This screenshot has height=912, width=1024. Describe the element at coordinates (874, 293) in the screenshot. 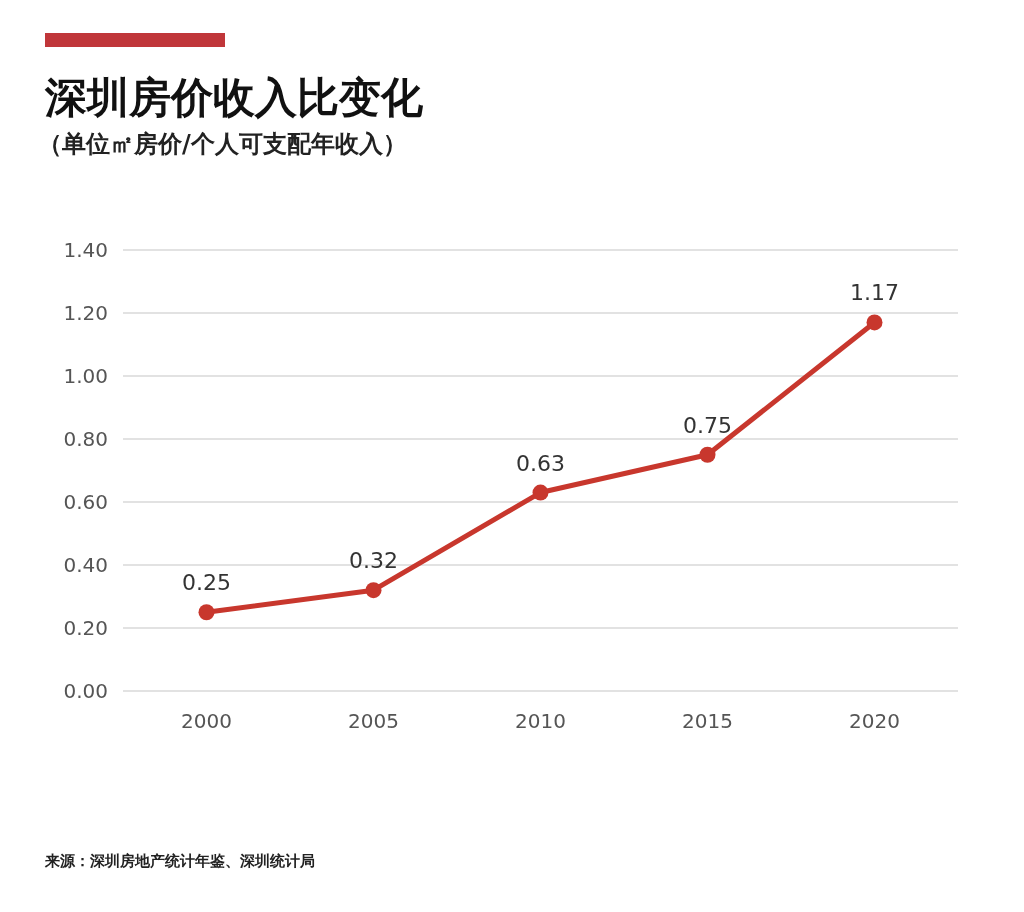

I see `data-label: 1.17` at that location.